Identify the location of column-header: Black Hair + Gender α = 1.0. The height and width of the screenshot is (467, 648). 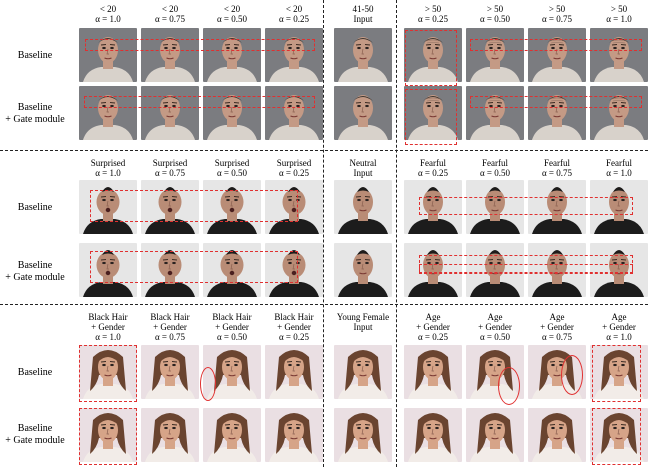
(108, 327).